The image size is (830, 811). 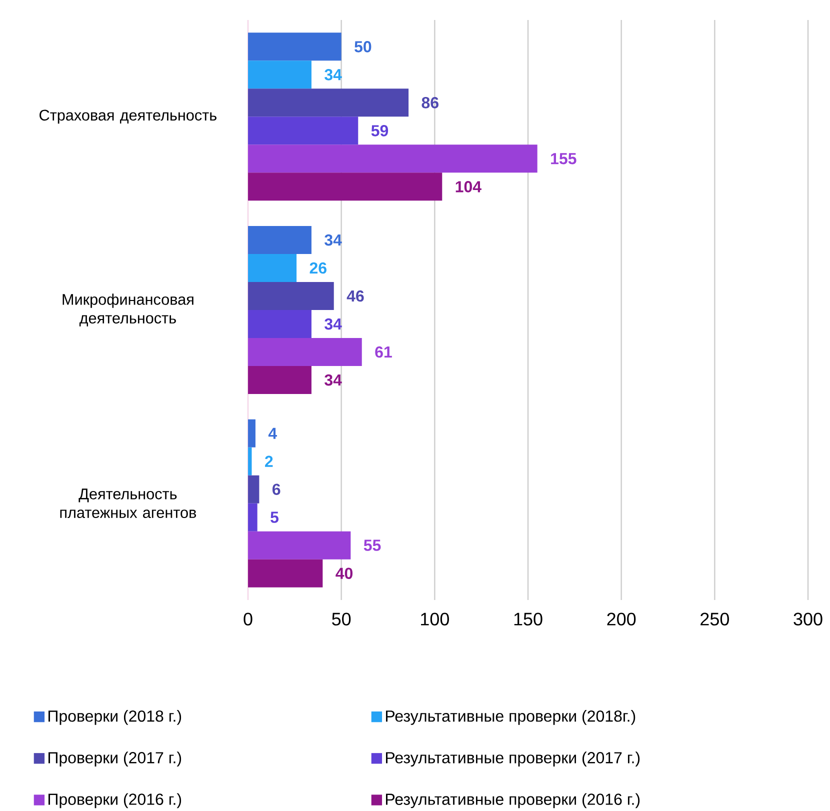 I want to click on legend-label: Результативные проверки (2018г.), so click(x=511, y=717).